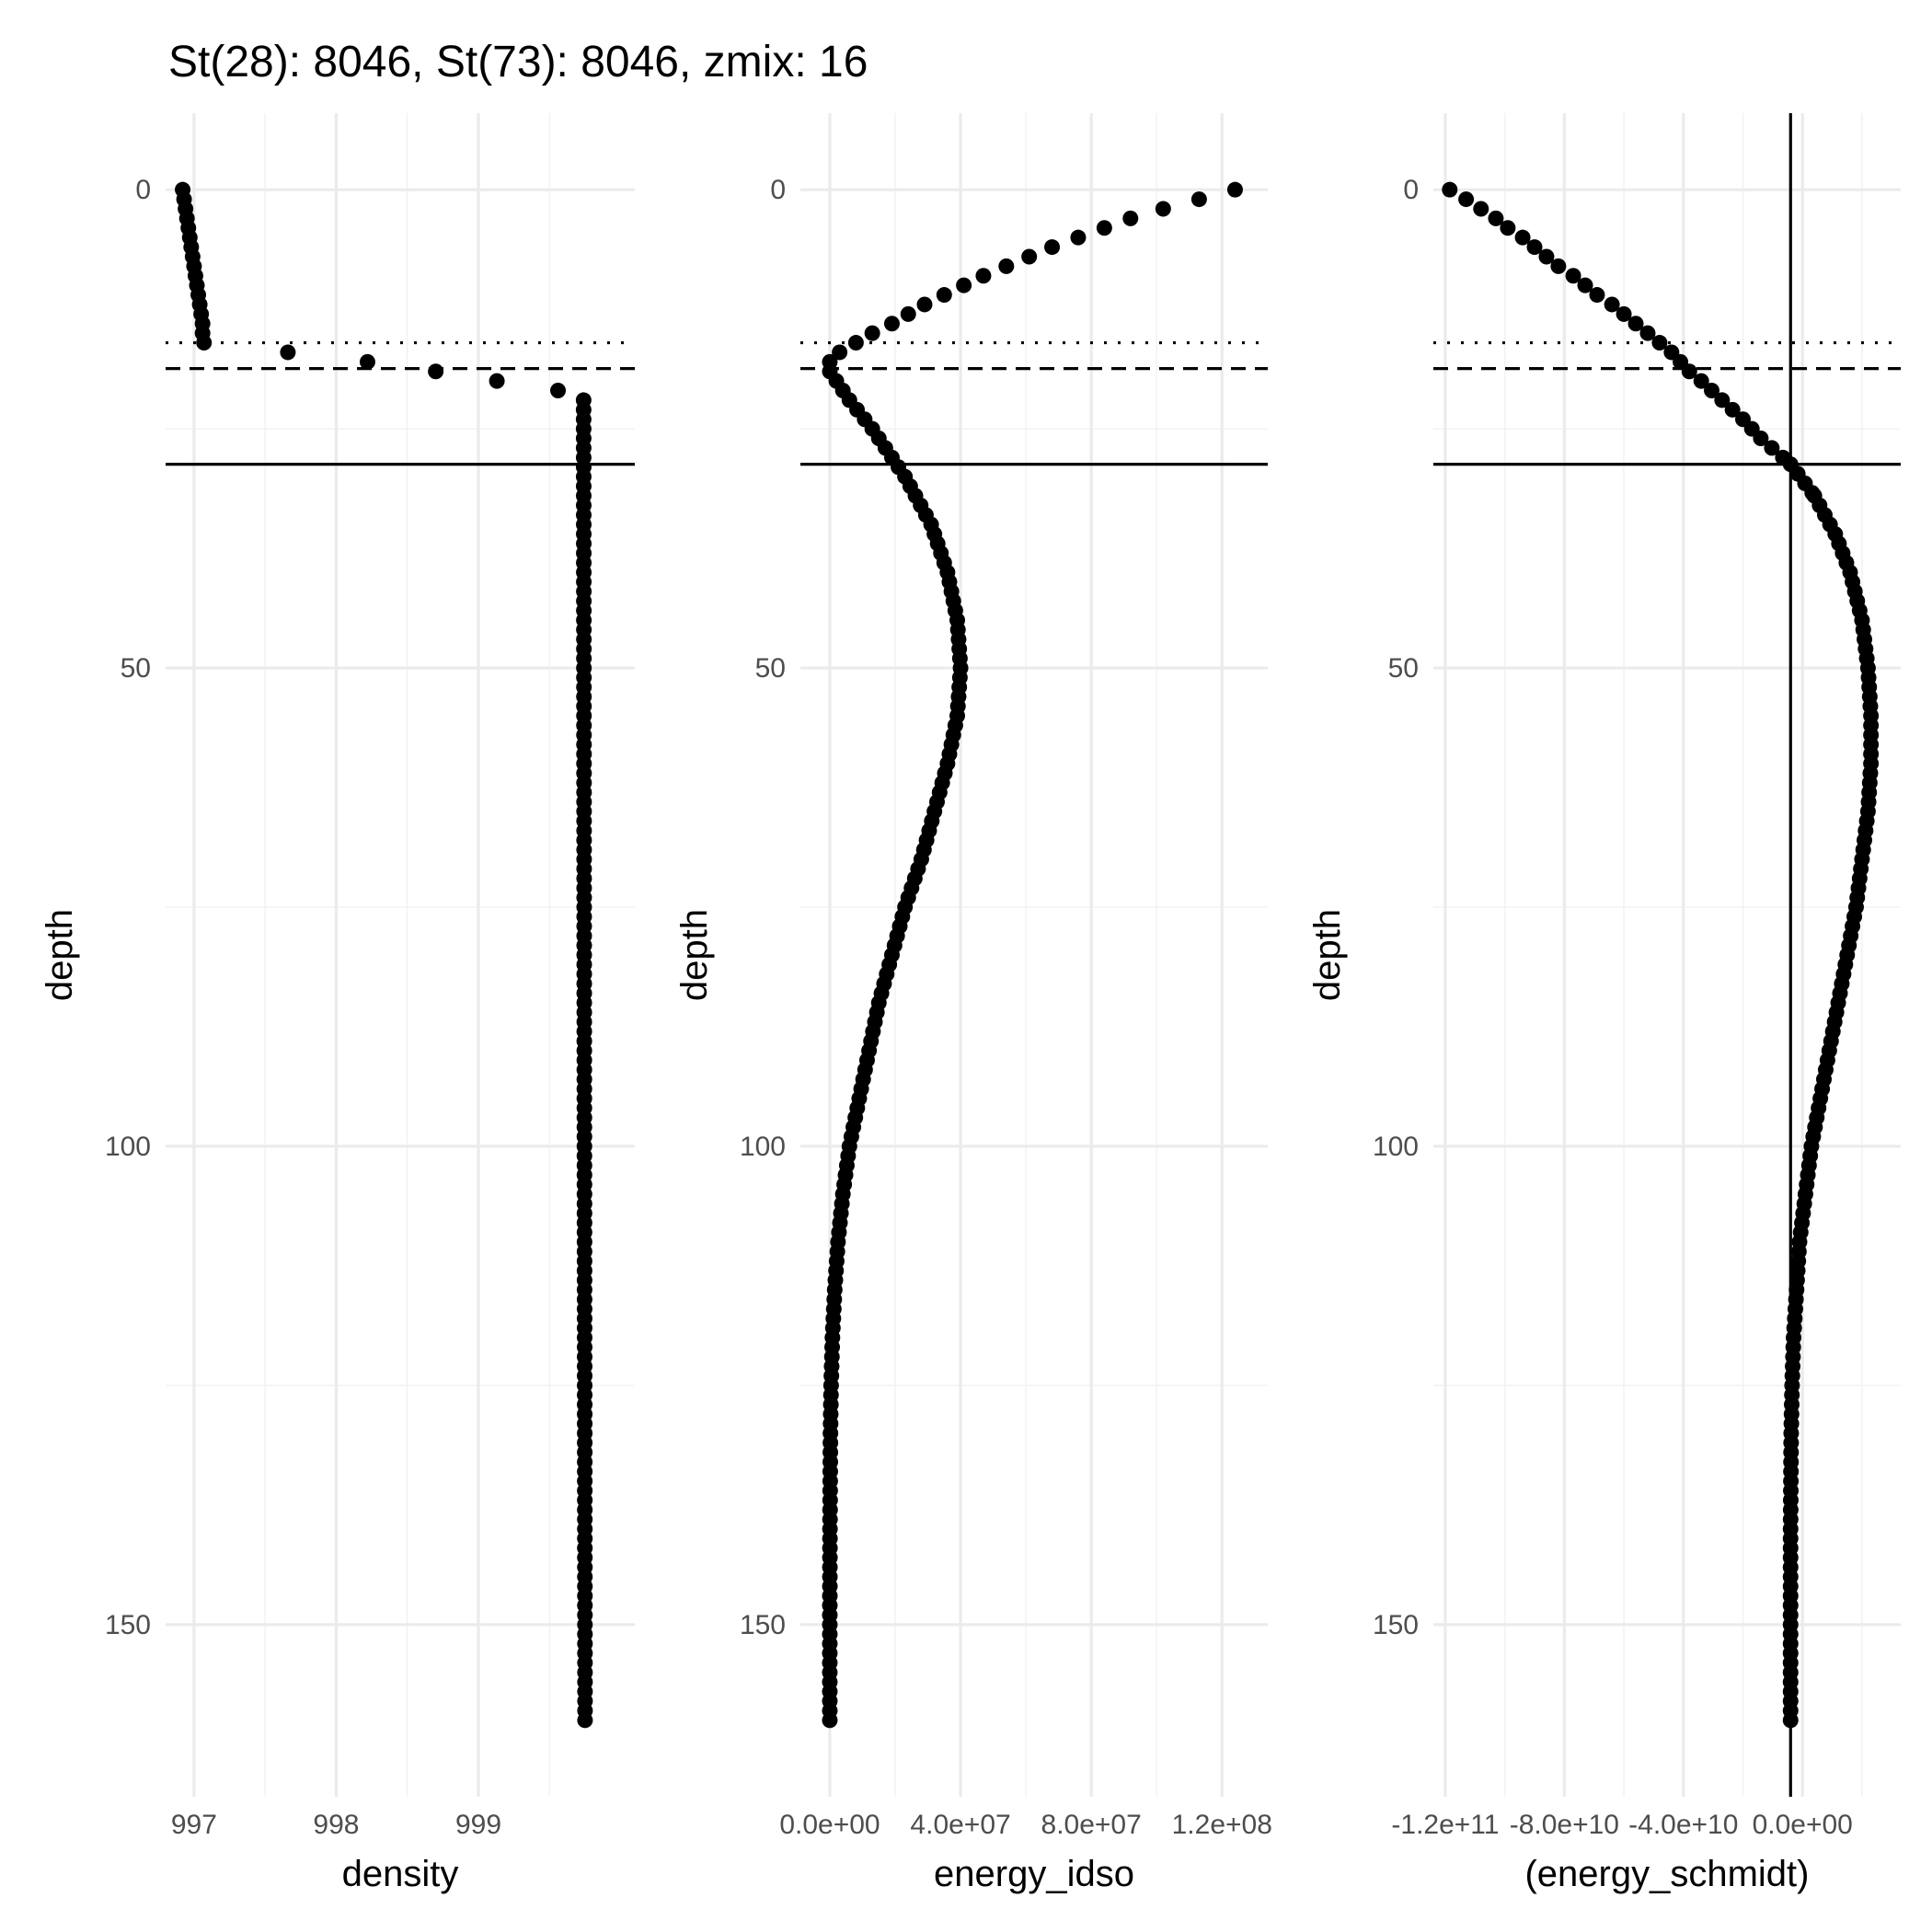 The width and height of the screenshot is (1932, 1932). I want to click on x-axis-title: energy_idso, so click(1034, 1874).